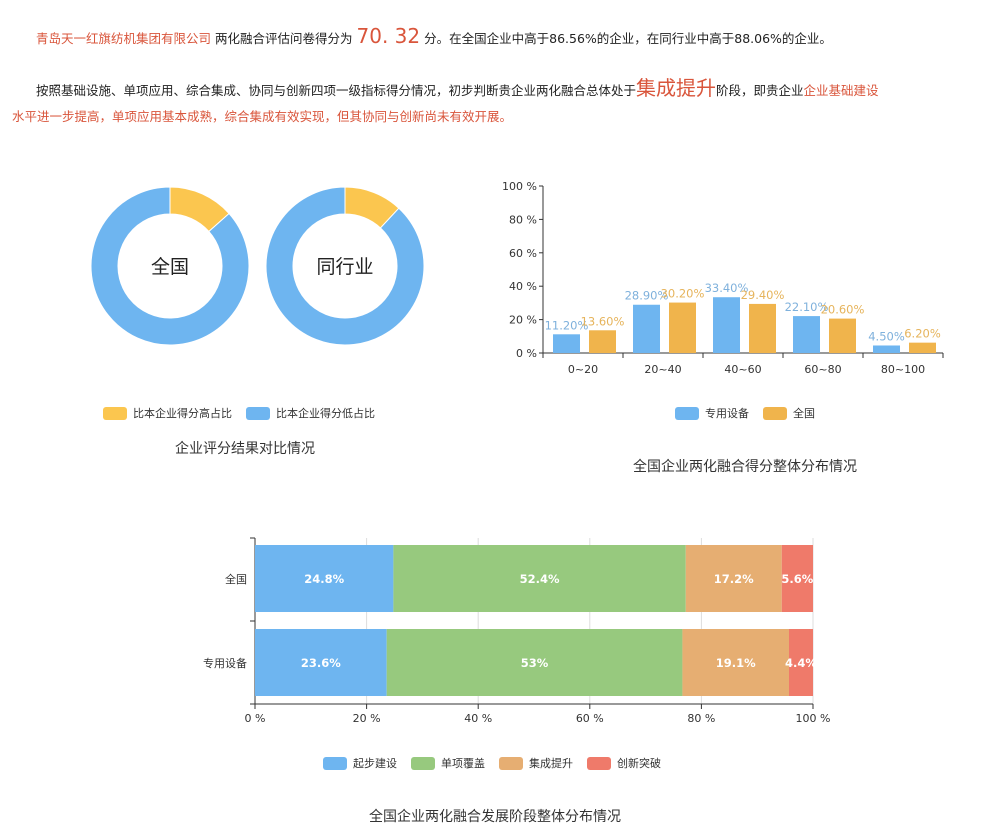 This screenshot has width=995, height=829. What do you see at coordinates (526, 353) in the screenshot?
I see `y-tick-label: 0 %` at bounding box center [526, 353].